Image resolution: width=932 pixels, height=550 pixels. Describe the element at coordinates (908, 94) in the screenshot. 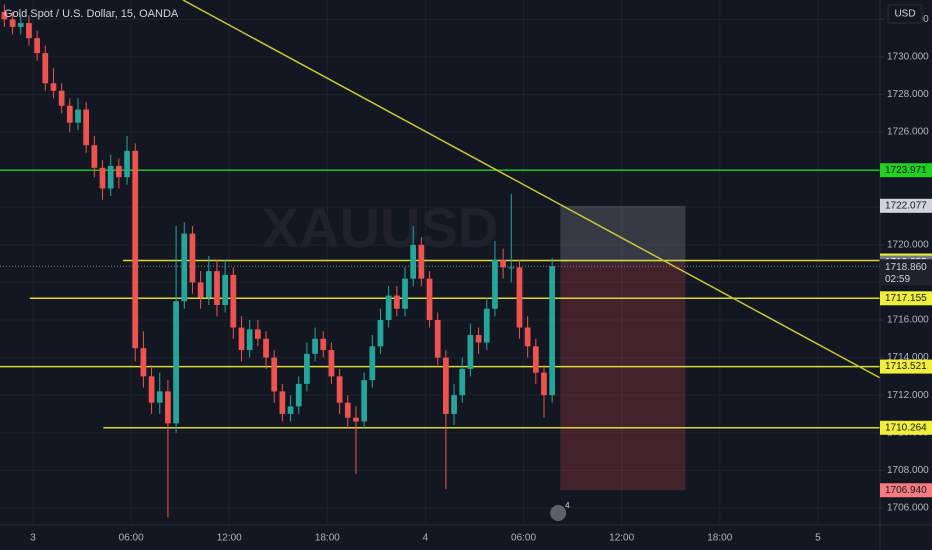

I see `y-tick-label: 1728.000` at that location.